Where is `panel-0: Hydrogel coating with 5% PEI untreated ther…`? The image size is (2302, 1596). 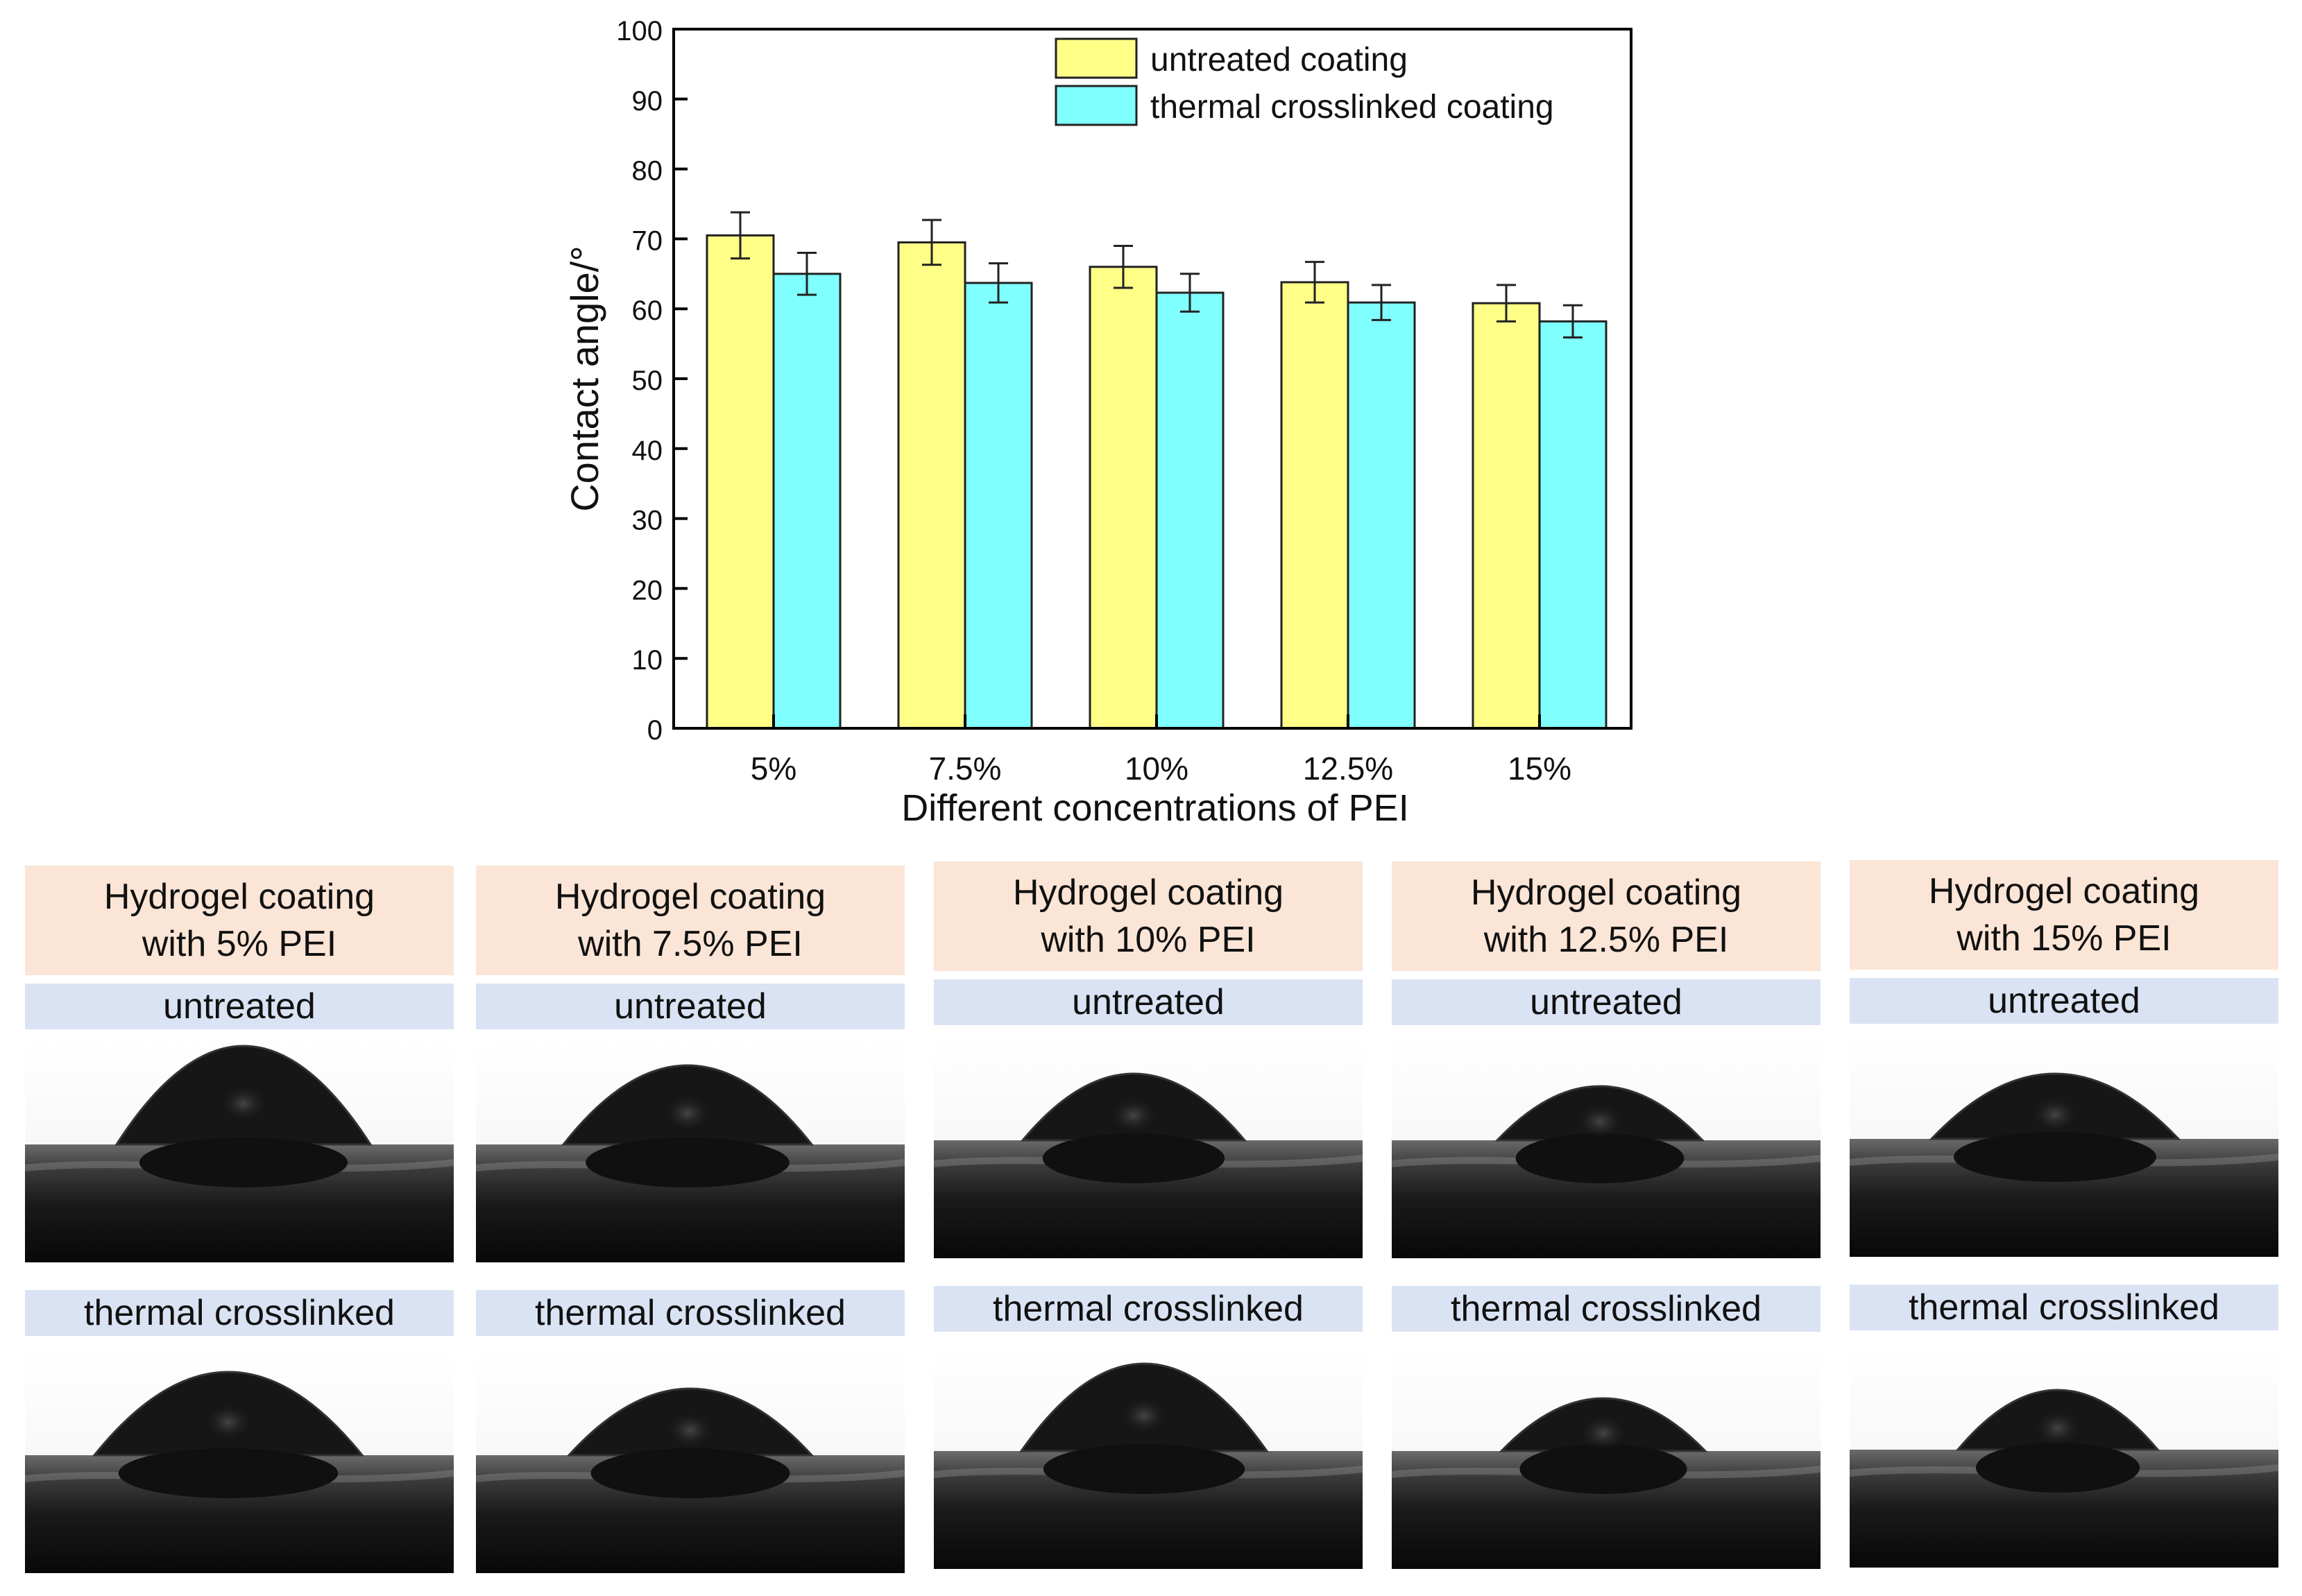 panel-0: Hydrogel coating with 5% PEI untreated ther… is located at coordinates (239, 1223).